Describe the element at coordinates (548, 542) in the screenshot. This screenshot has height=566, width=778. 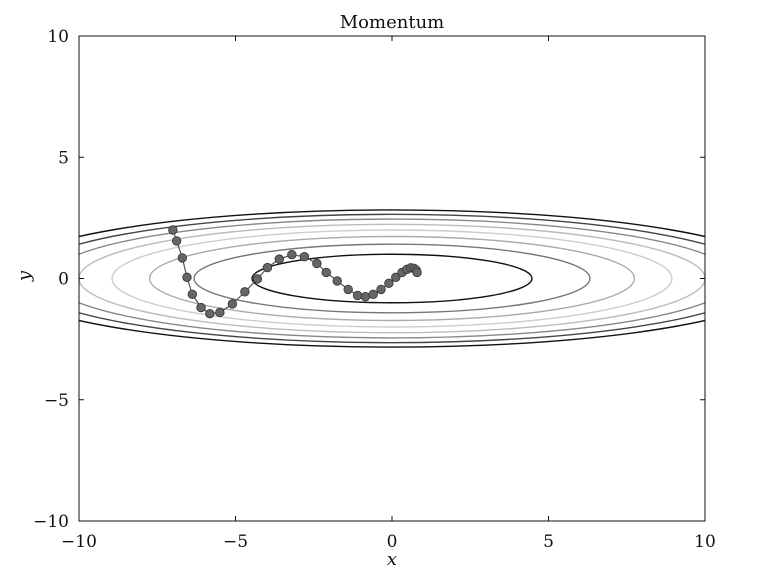
I see `x-tick-label: 5` at that location.